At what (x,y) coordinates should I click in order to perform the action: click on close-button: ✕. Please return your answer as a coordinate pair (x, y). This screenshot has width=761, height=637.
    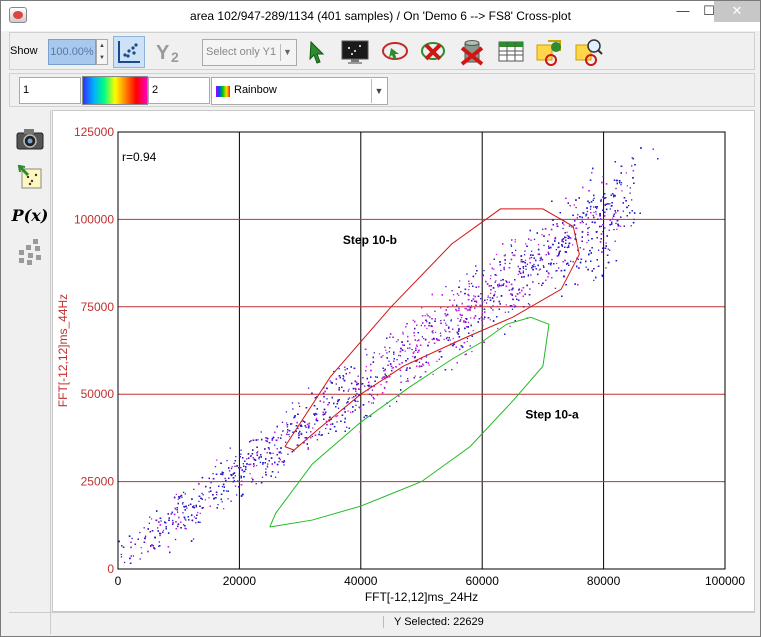
    Looking at the image, I should click on (737, 11).